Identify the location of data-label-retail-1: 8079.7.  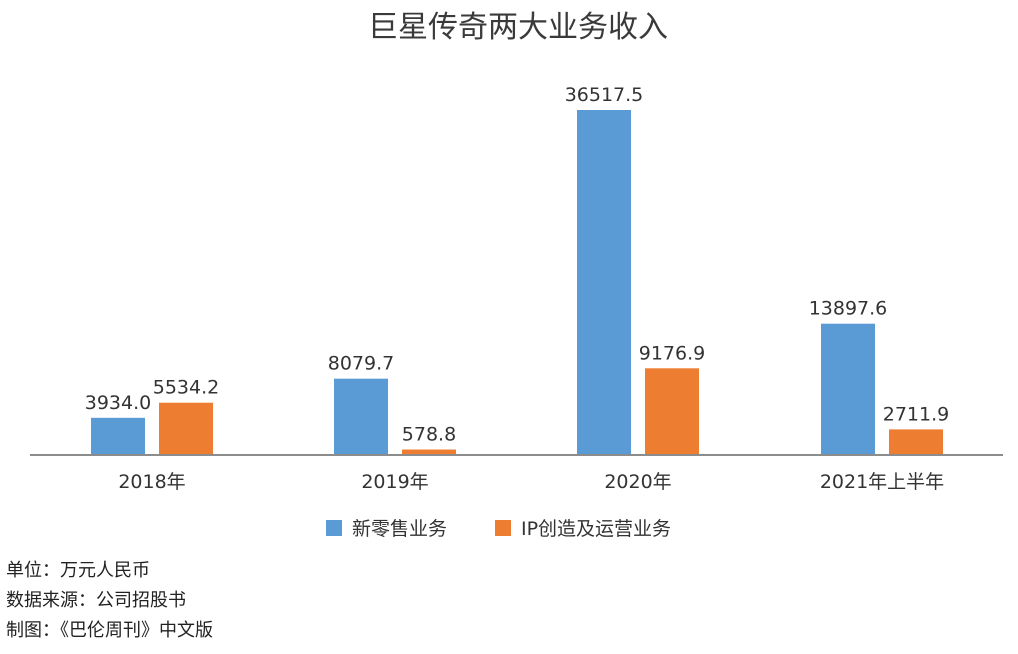
(361, 364).